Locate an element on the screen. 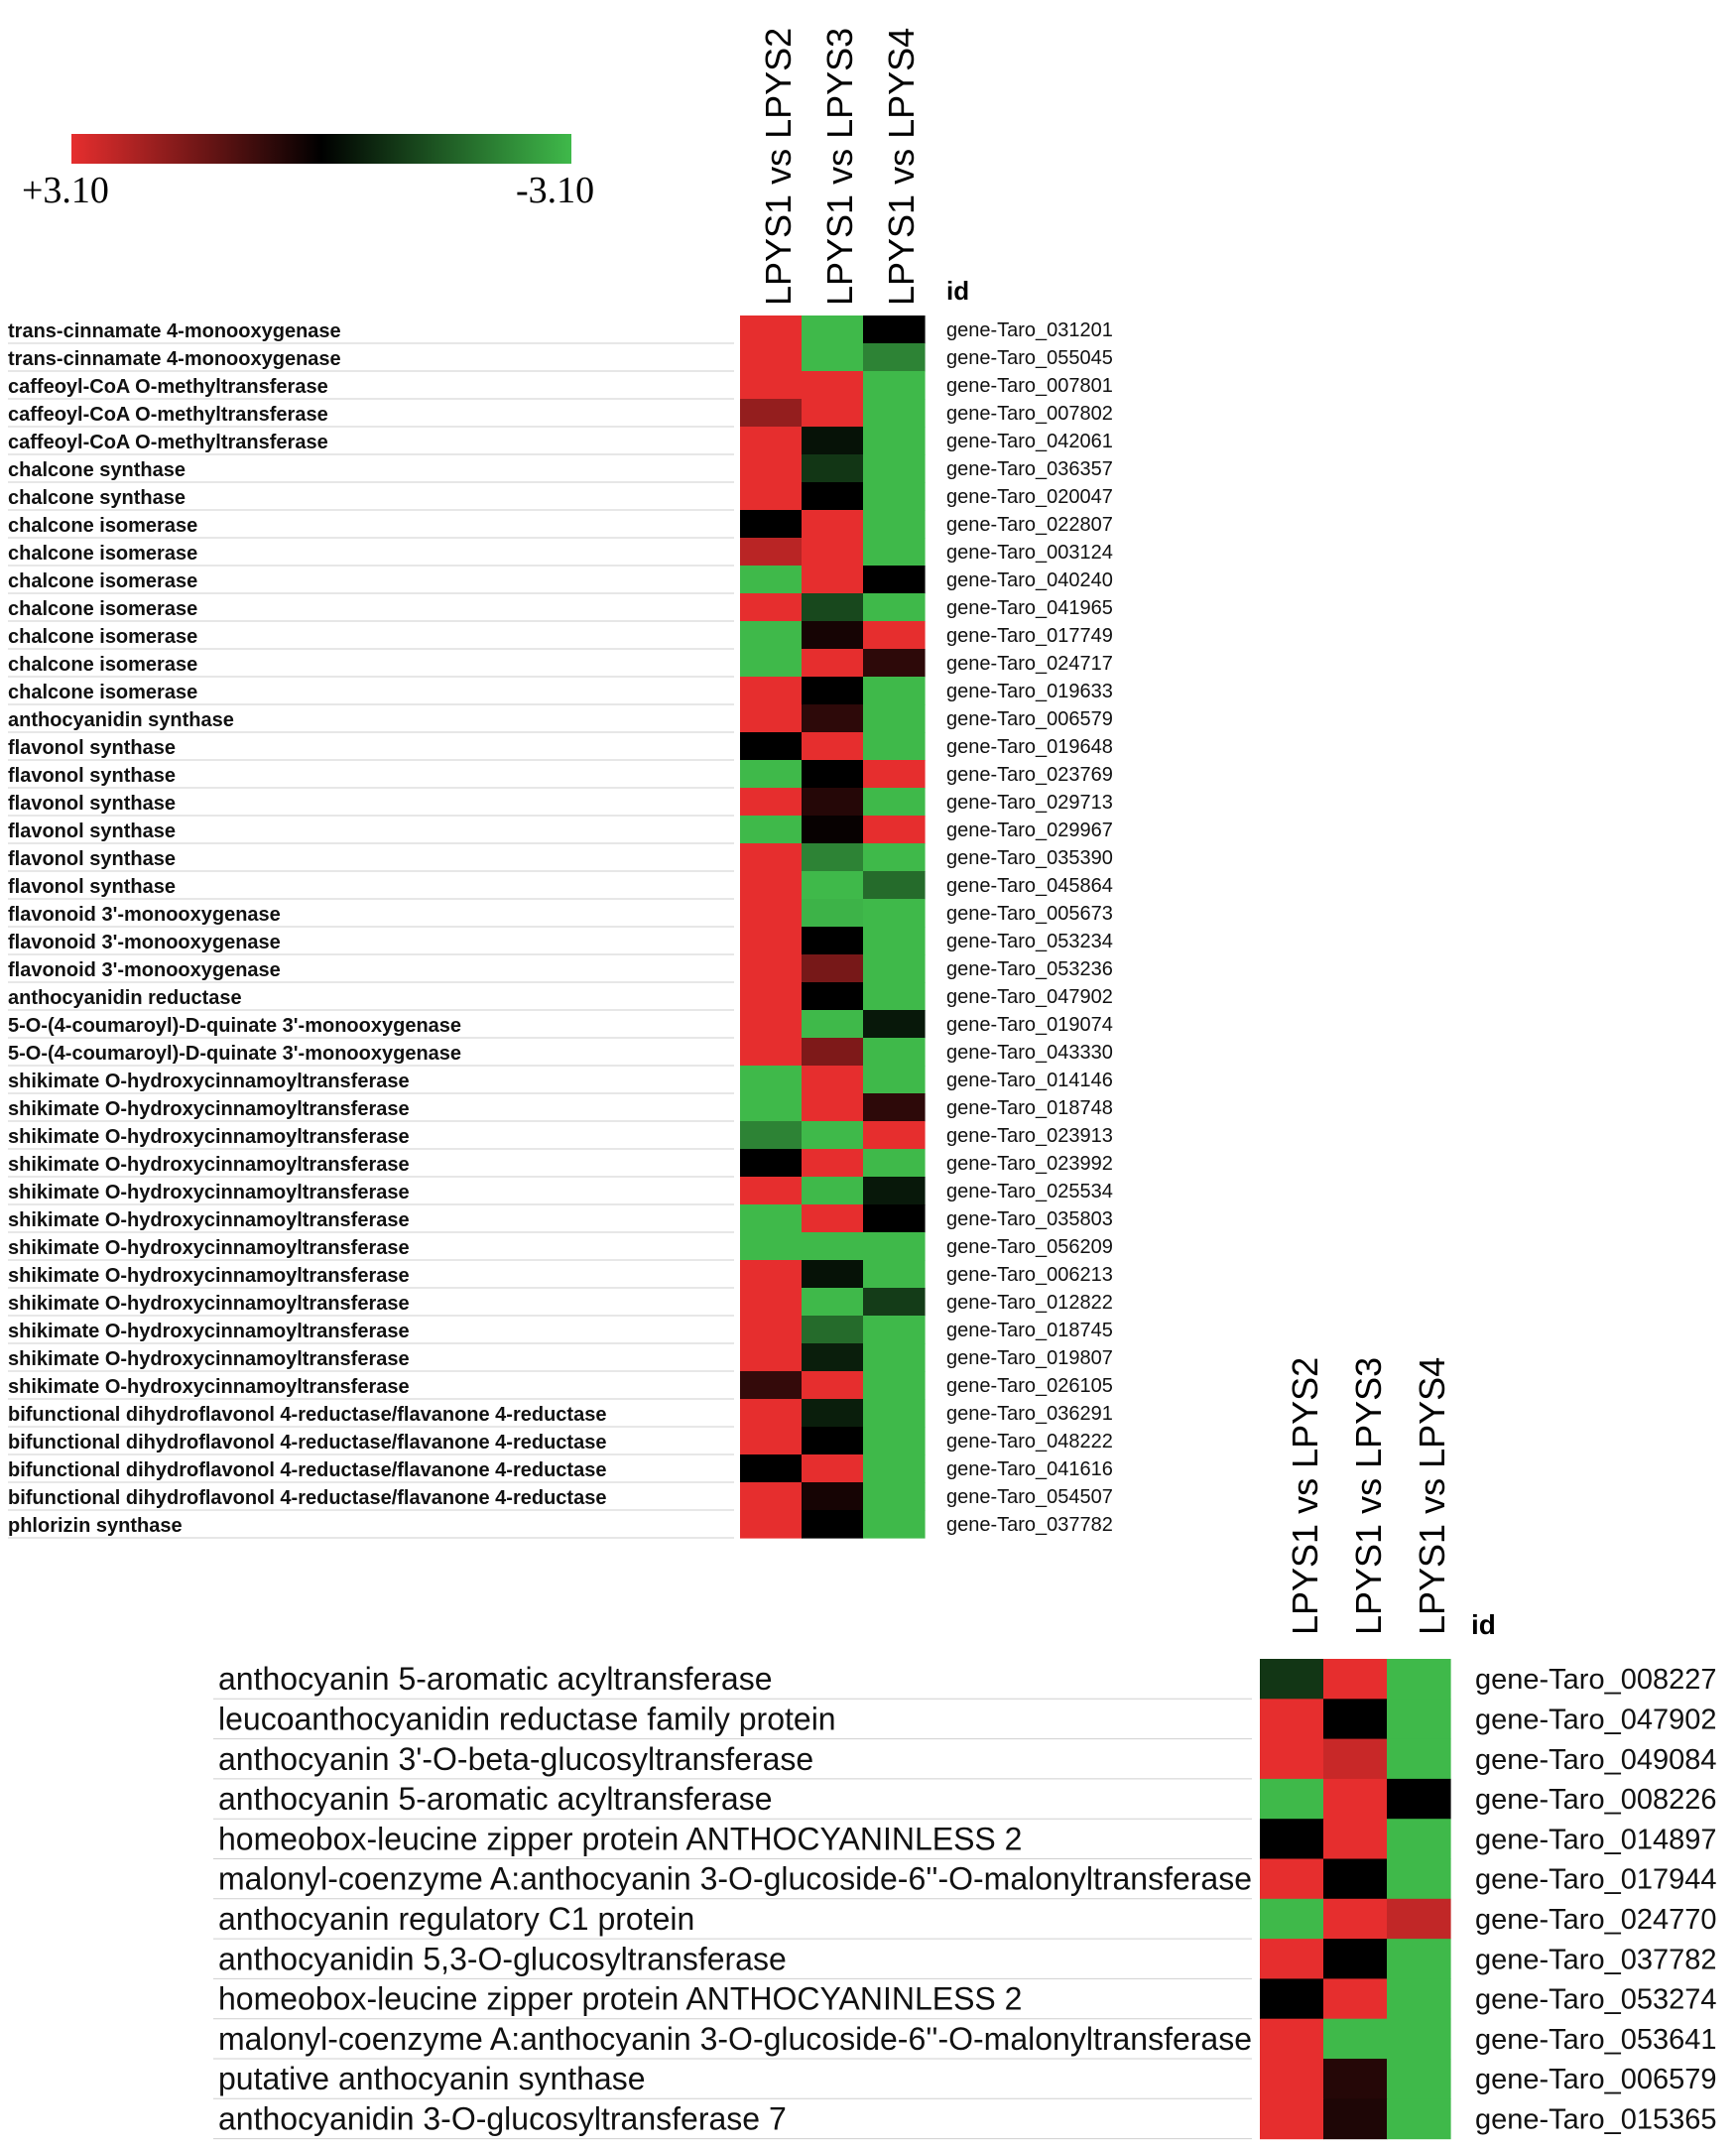  gene-id-label: gene-Taro_008227 is located at coordinates (1595, 1680).